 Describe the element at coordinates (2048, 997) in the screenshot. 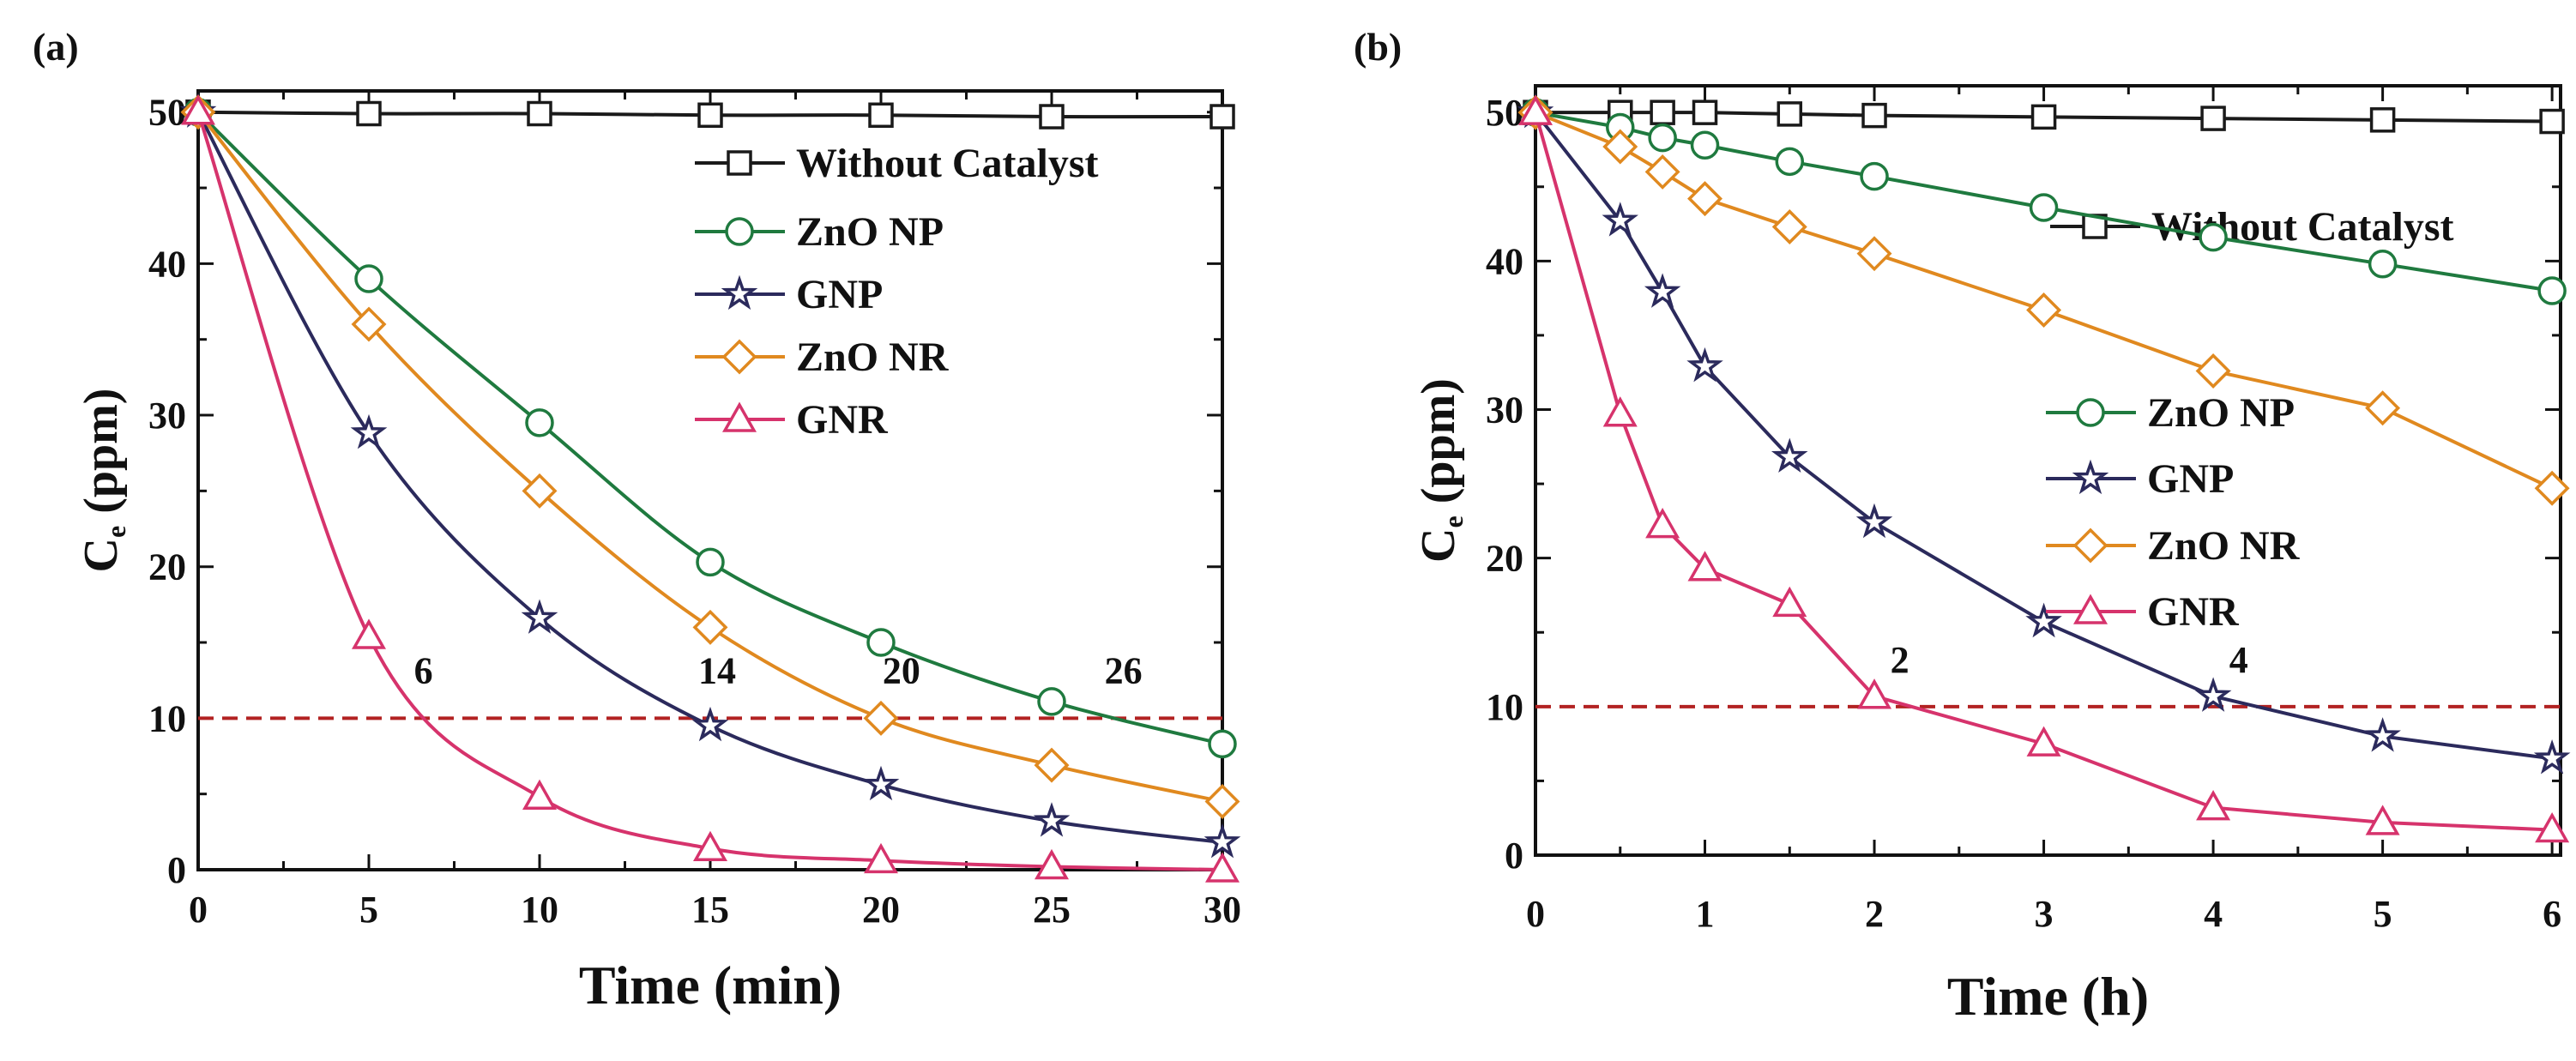

I see `x-axis-title: Time (h)` at that location.